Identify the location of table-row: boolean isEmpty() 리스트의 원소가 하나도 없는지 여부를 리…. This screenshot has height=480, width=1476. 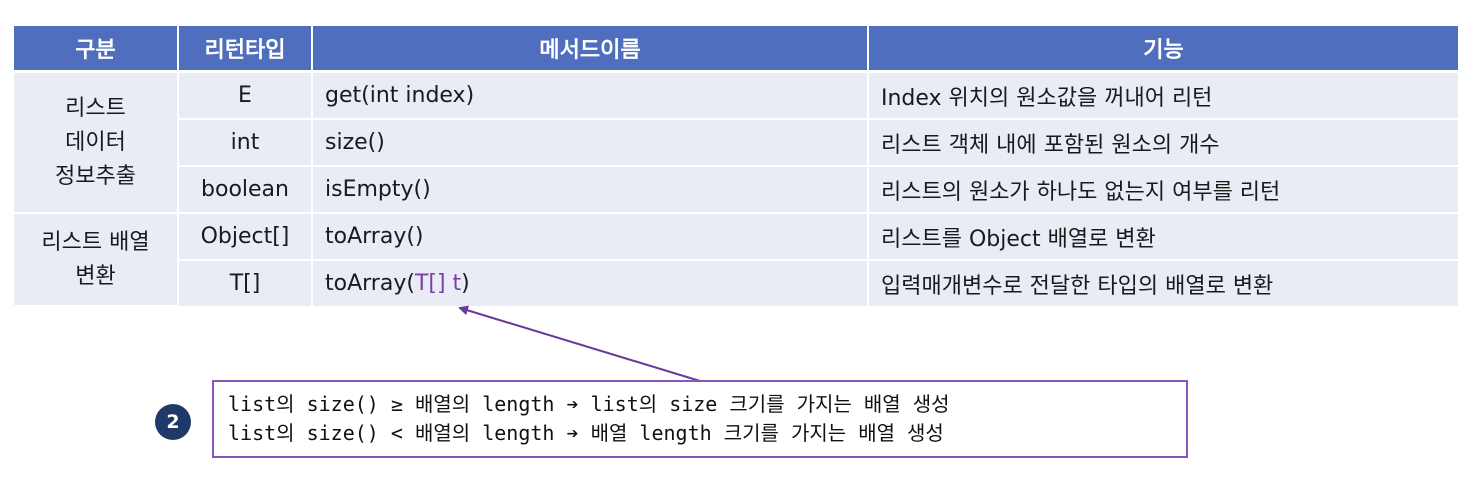
(736, 190).